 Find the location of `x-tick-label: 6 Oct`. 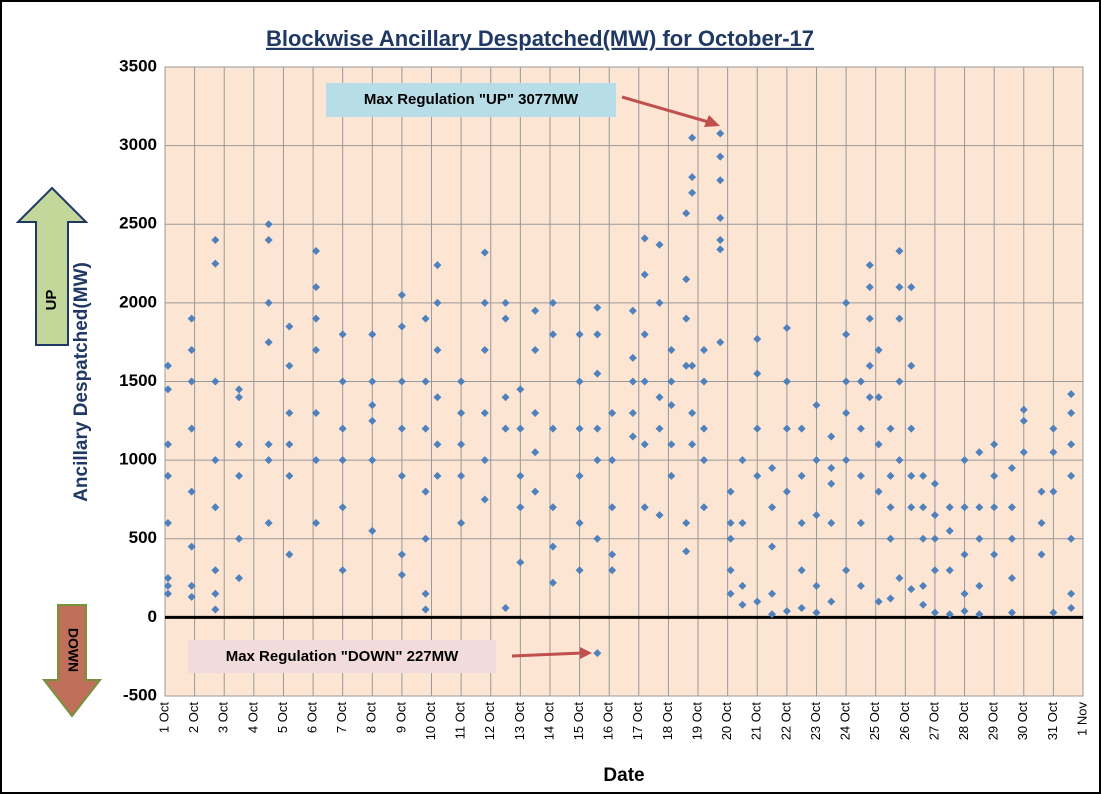

x-tick-label: 6 Oct is located at coordinates (312, 717).